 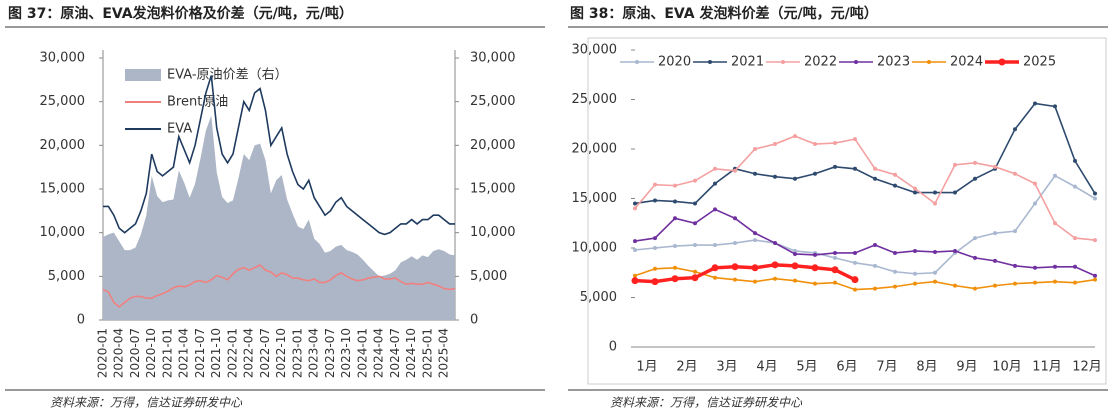 What do you see at coordinates (926, 367) in the screenshot?
I see `x-tick-label: 8月` at bounding box center [926, 367].